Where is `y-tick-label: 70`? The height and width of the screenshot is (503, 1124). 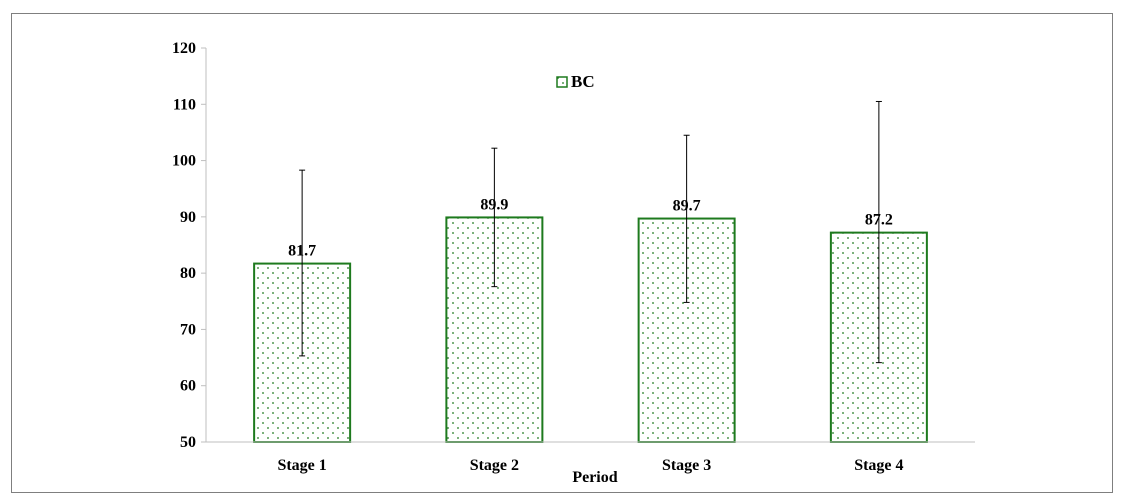
y-tick-label: 70 is located at coordinates (188, 329).